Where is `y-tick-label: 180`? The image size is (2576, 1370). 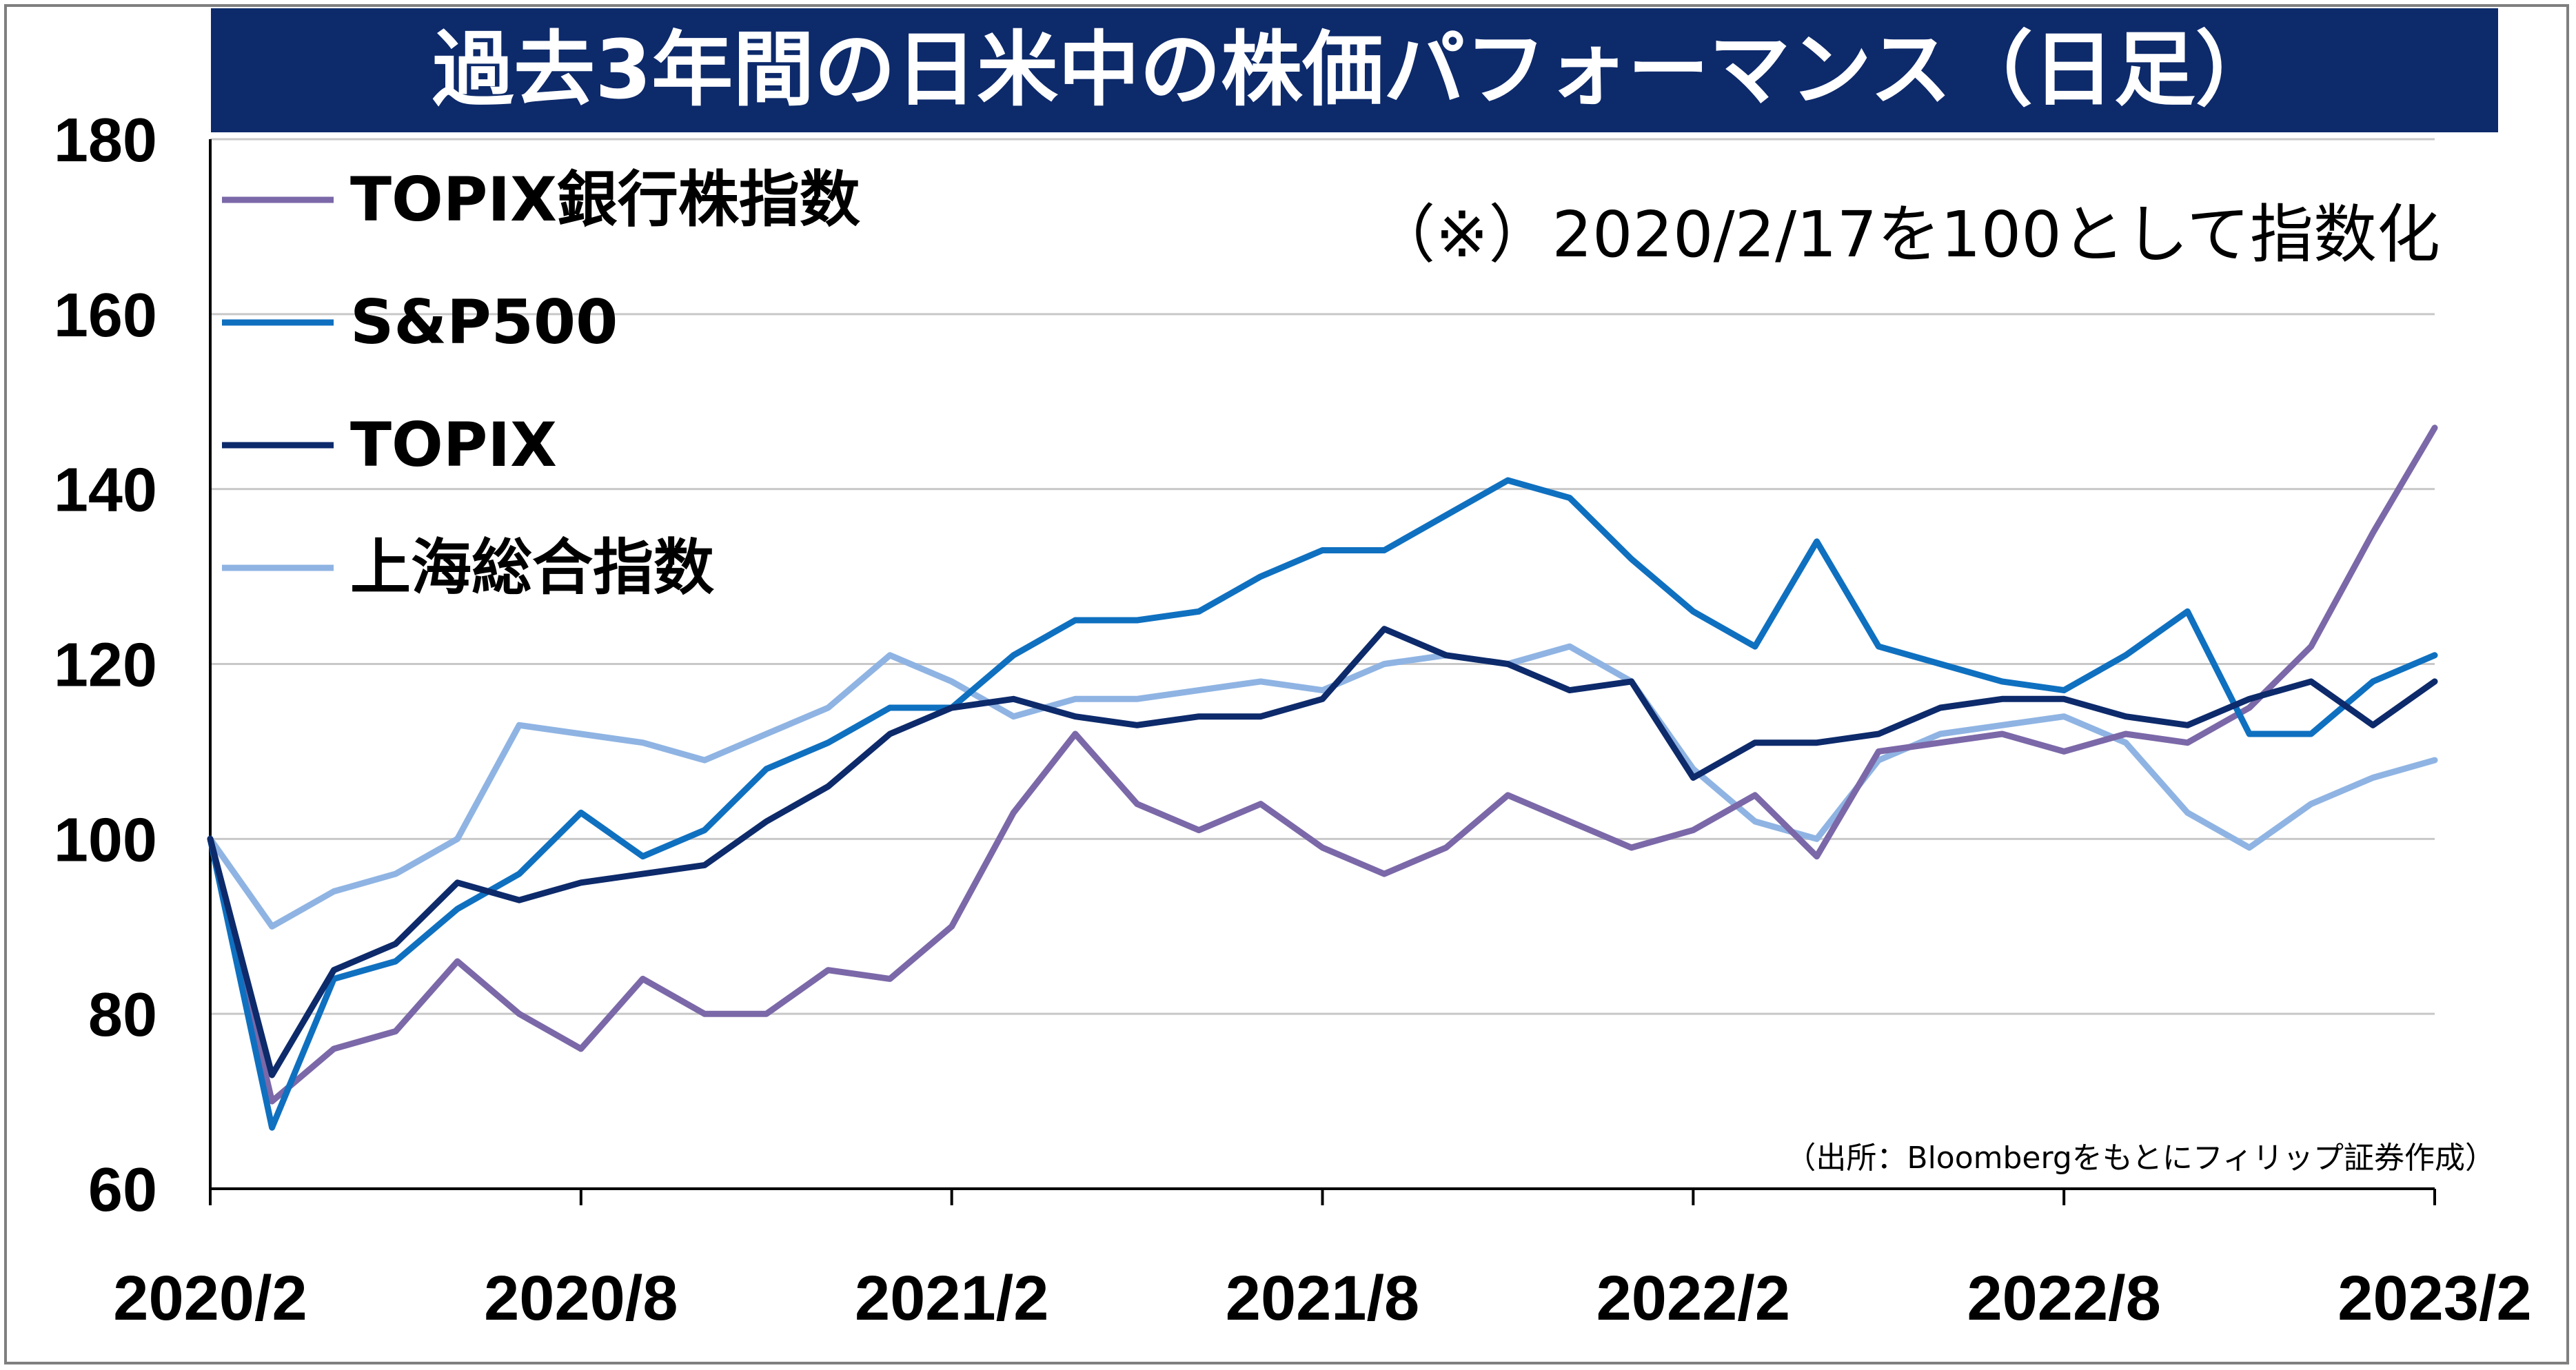
y-tick-label: 180 is located at coordinates (105, 140).